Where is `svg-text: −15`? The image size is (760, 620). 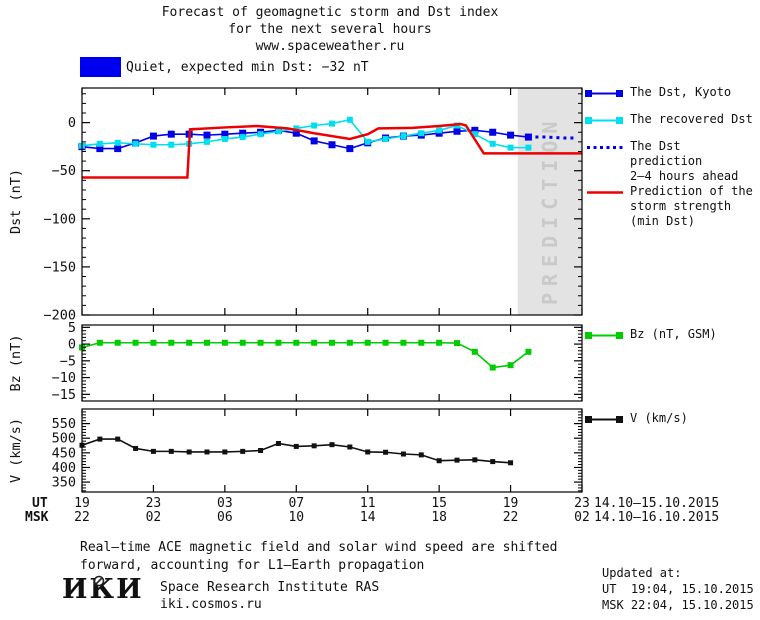 svg-text: −15 is located at coordinates (64, 395).